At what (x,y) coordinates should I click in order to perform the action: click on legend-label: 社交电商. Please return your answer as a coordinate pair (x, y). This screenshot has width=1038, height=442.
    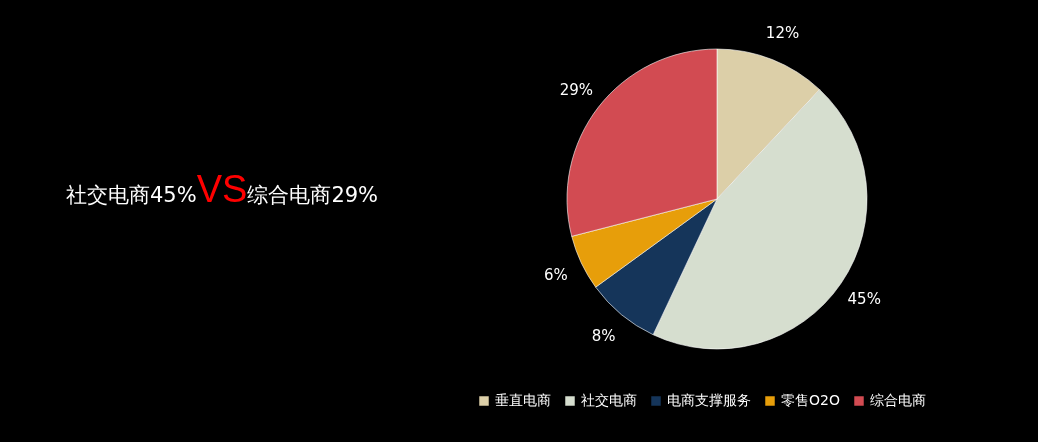
    Looking at the image, I should click on (609, 400).